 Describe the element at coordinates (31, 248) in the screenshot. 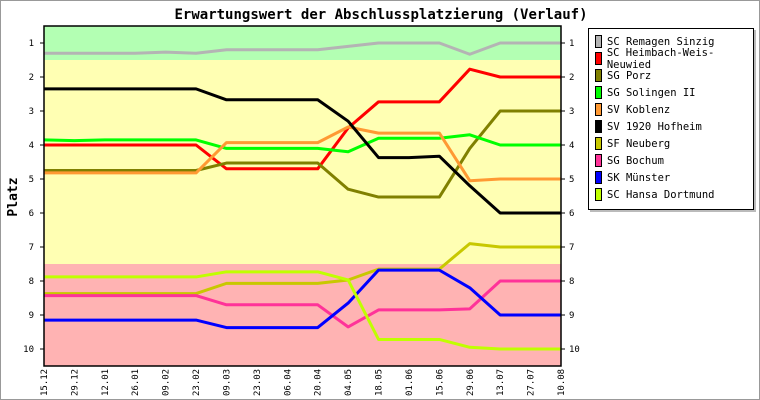

I see `y-tick-label-left: 7` at that location.